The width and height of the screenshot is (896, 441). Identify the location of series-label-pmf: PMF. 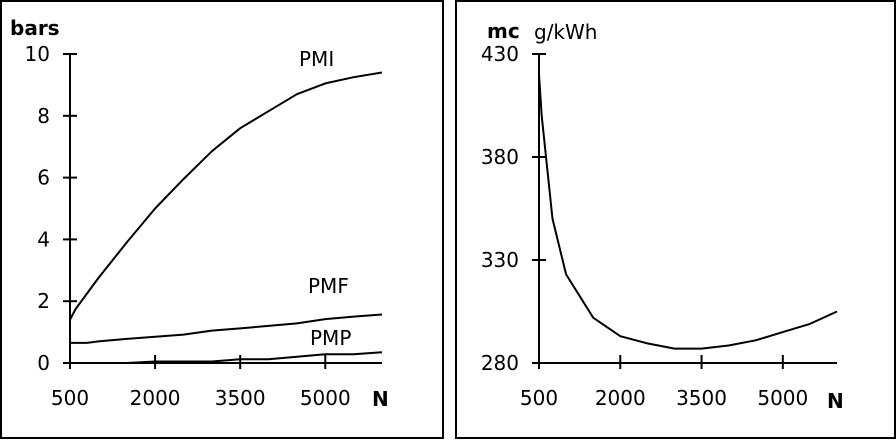
(328, 286).